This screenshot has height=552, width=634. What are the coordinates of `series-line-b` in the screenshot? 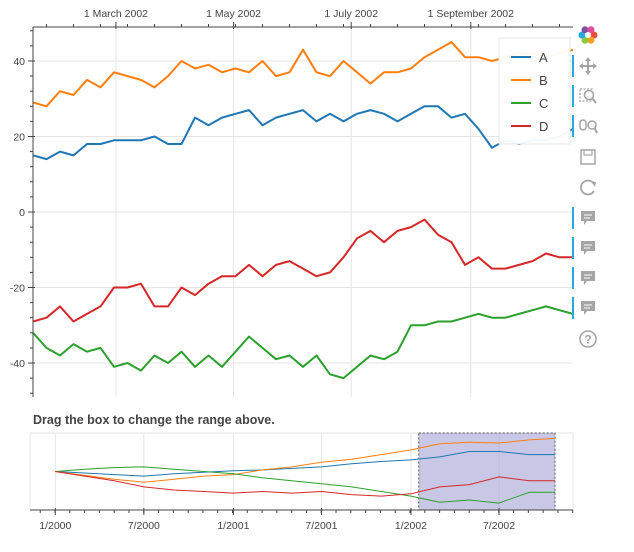 It's located at (303, 74).